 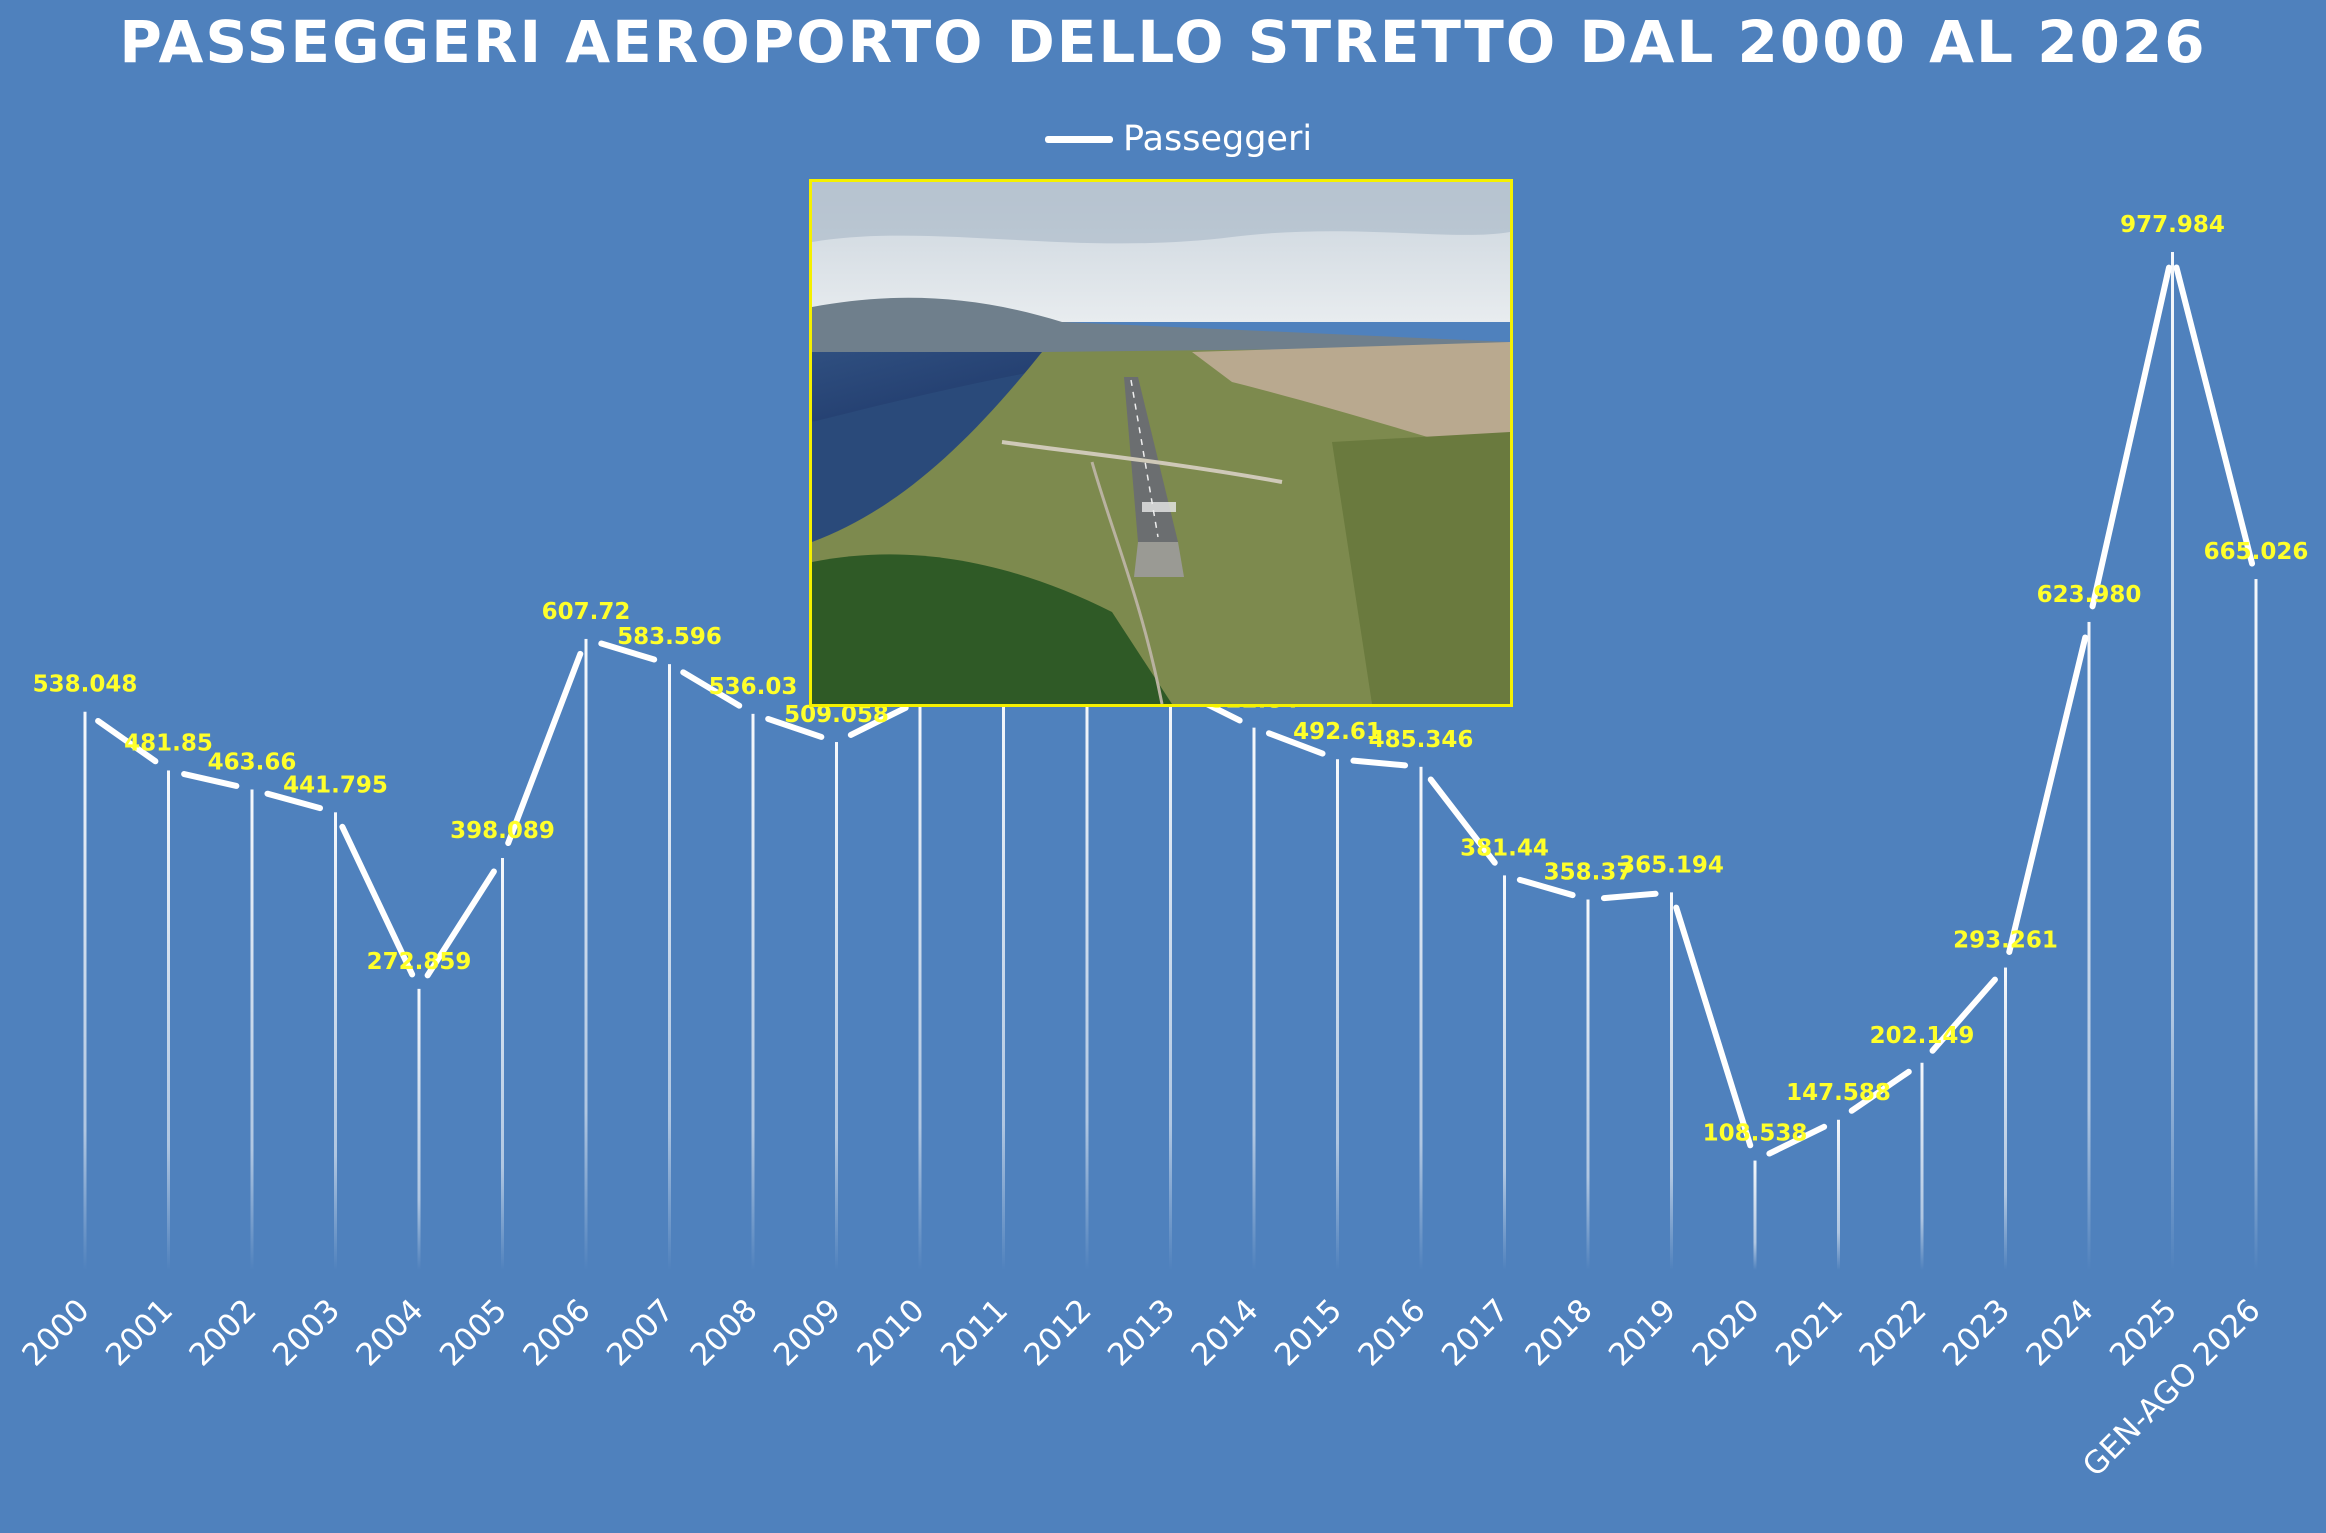 I want to click on drop-line-2001, so click(x=168, y=1020).